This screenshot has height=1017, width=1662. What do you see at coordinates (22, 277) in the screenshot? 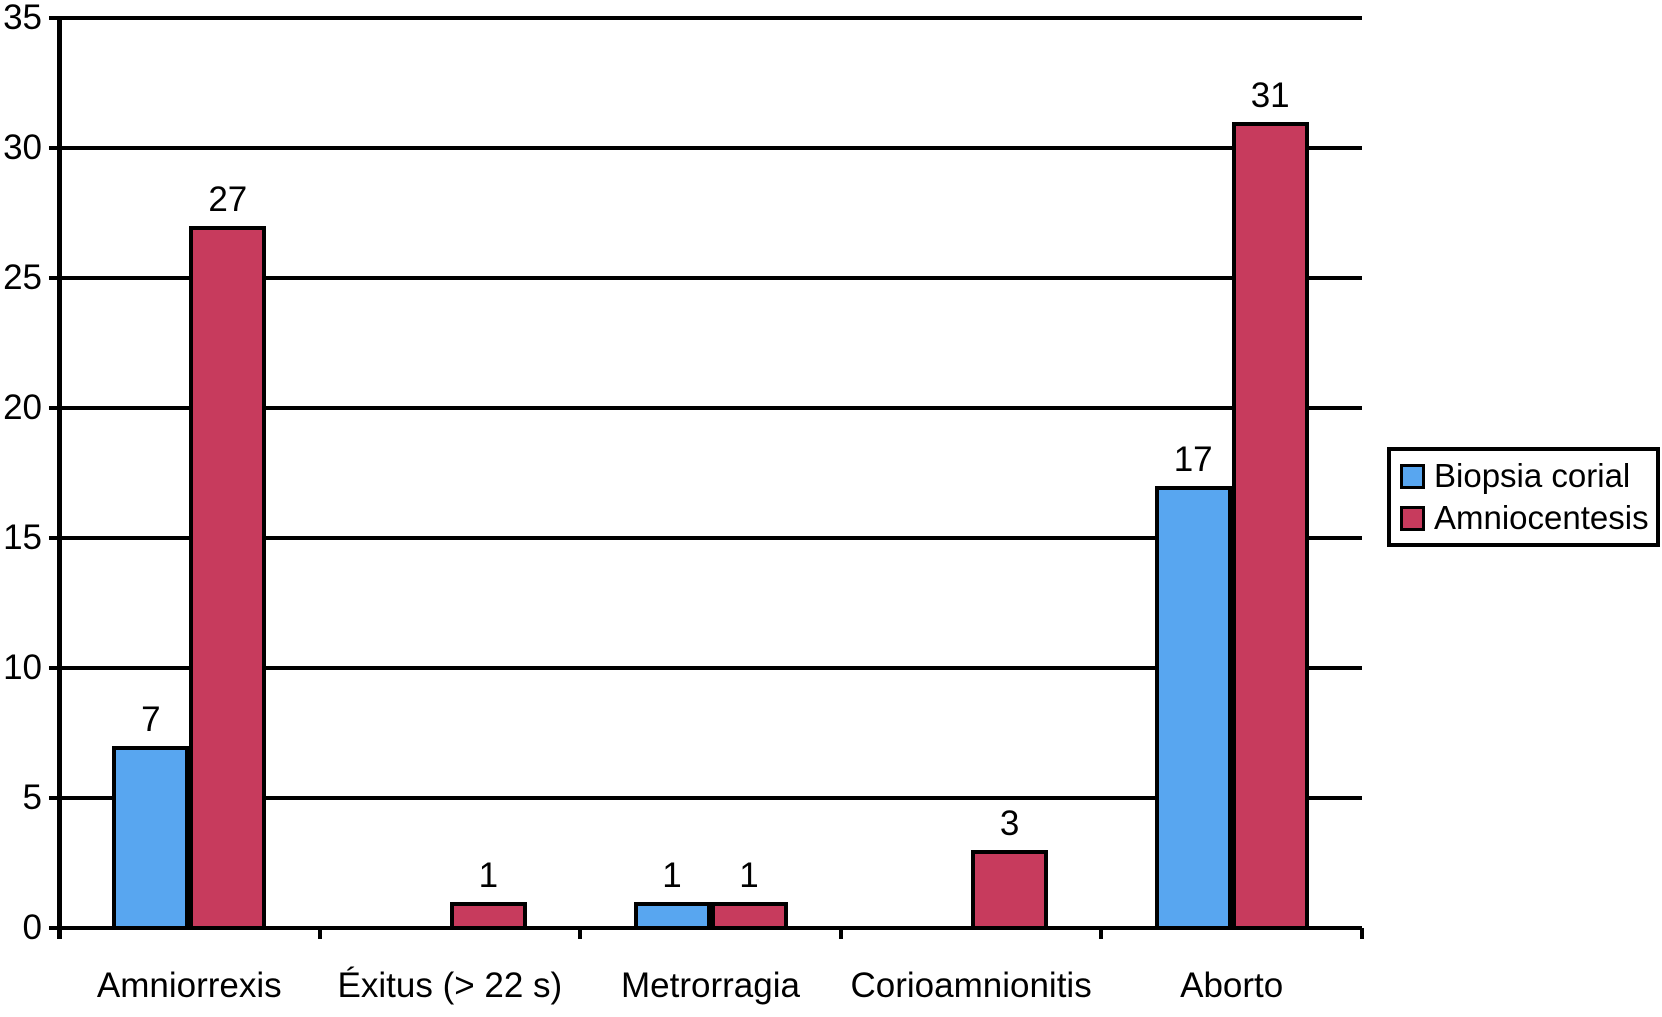
I see `y-axis-tick-label: 25` at bounding box center [22, 277].